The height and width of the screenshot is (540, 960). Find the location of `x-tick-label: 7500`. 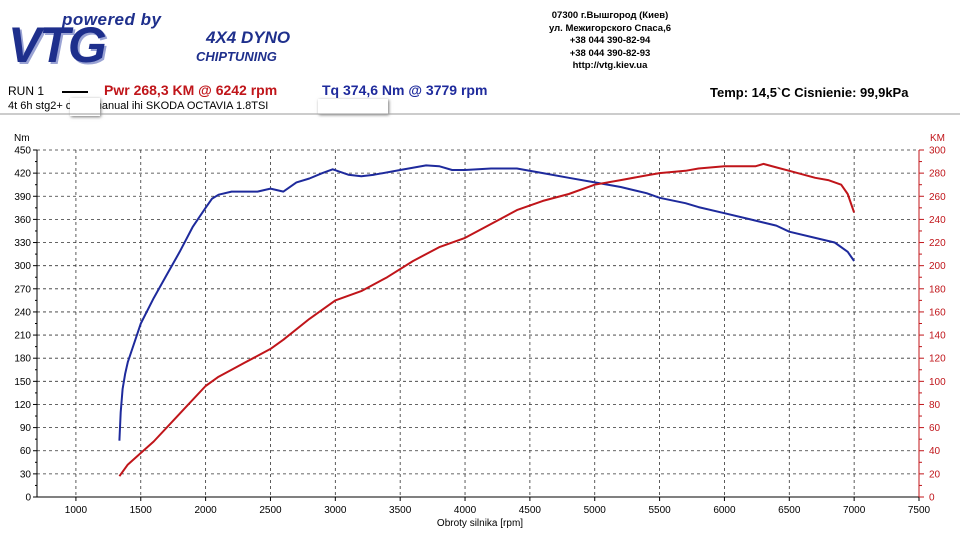

x-tick-label: 7500 is located at coordinates (919, 510).